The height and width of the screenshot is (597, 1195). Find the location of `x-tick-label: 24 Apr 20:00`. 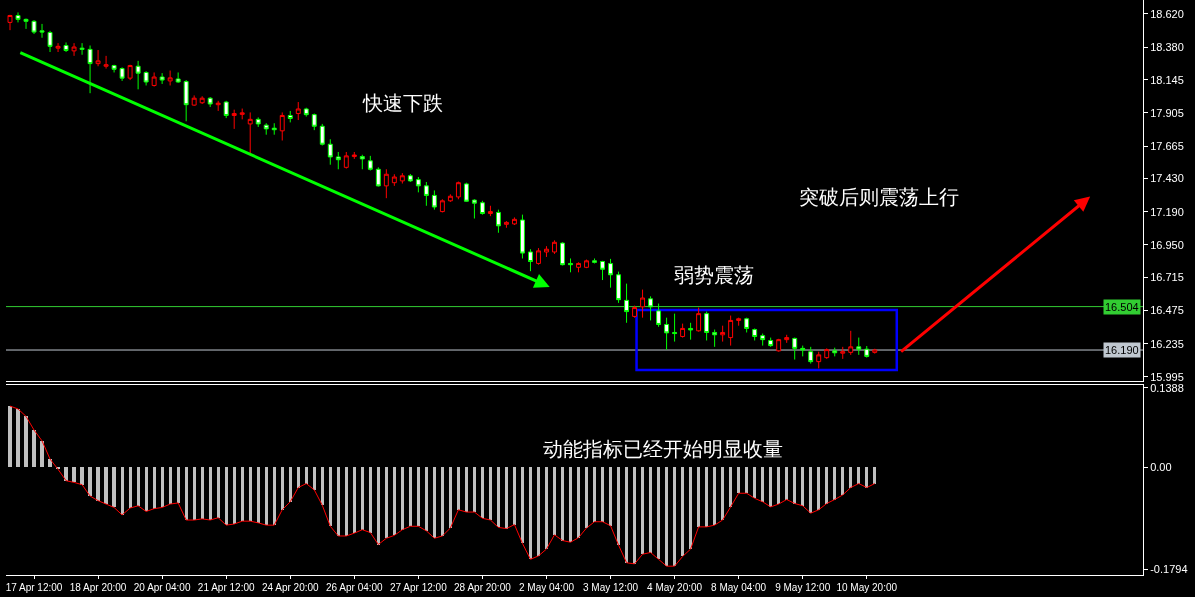

x-tick-label: 24 Apr 20:00 is located at coordinates (290, 587).